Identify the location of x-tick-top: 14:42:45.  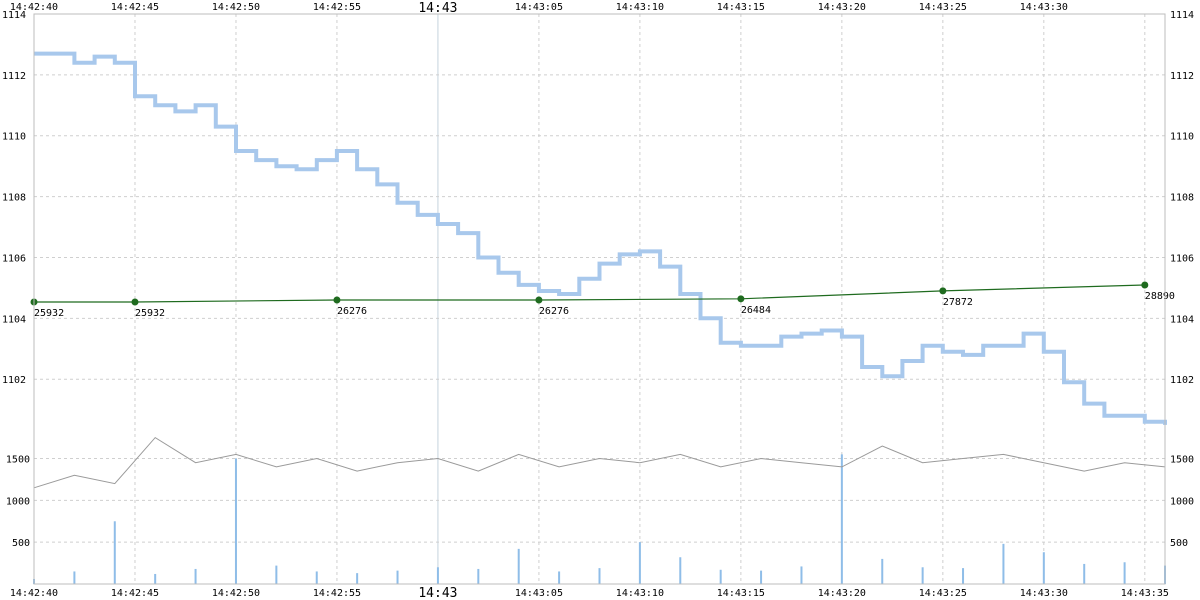
(135, 7).